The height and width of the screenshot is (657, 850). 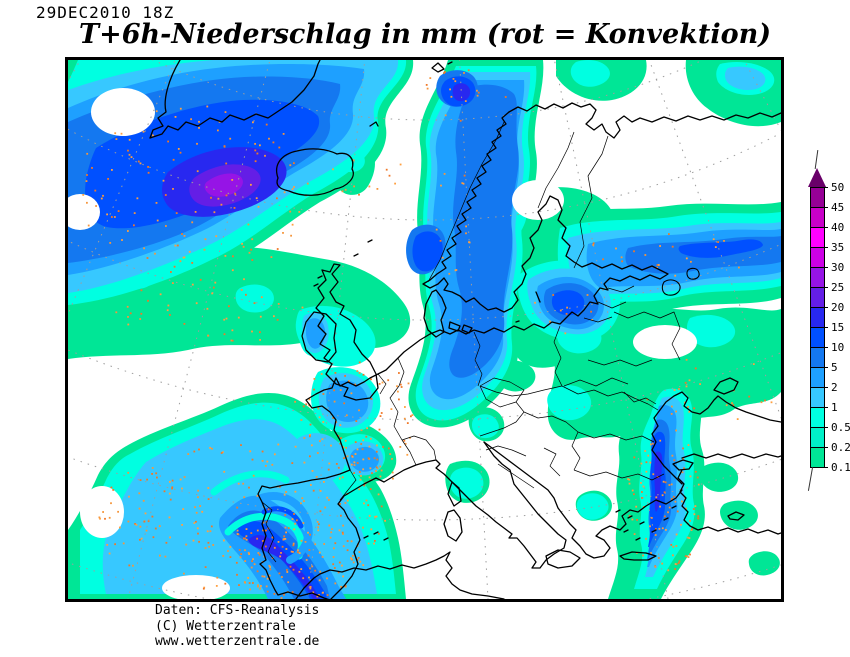 I want to click on attribution-url: www.wetterzentrale.de, so click(x=237, y=641).